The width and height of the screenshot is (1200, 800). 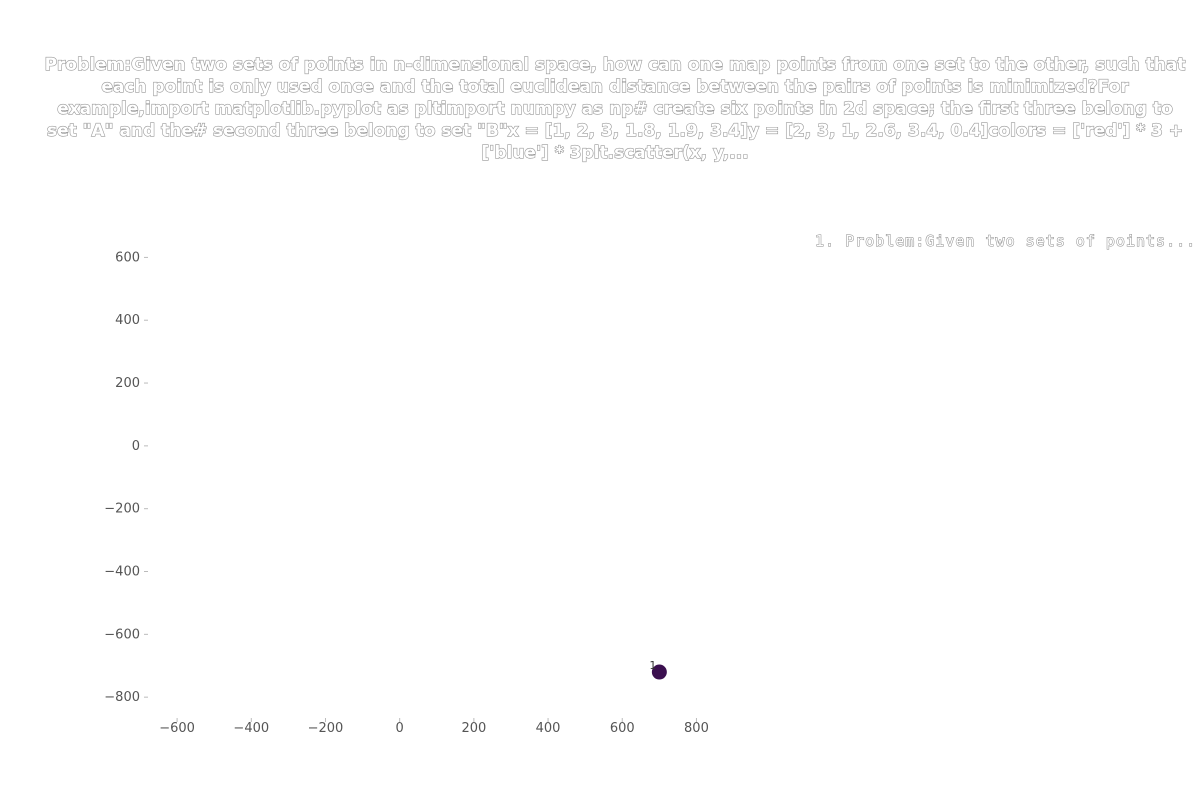 I want to click on y-axis: 600 400 200 0 −200 −400 −600 −800, so click(x=126, y=477).